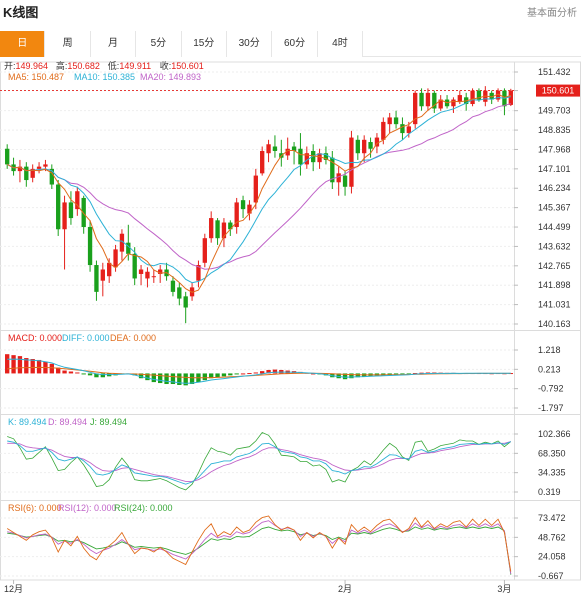 The image size is (581, 600). I want to click on price-tick-label: 144.499, so click(554, 227).